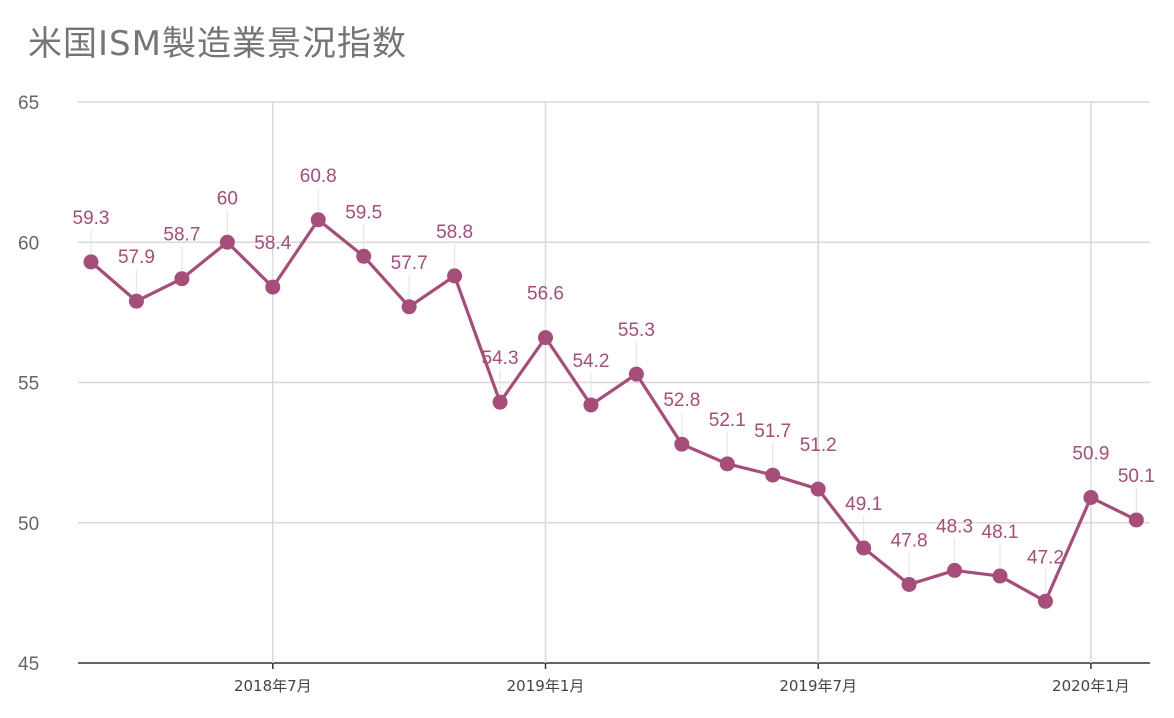  Describe the element at coordinates (28, 384) in the screenshot. I see `y-tick-label: 55` at that location.